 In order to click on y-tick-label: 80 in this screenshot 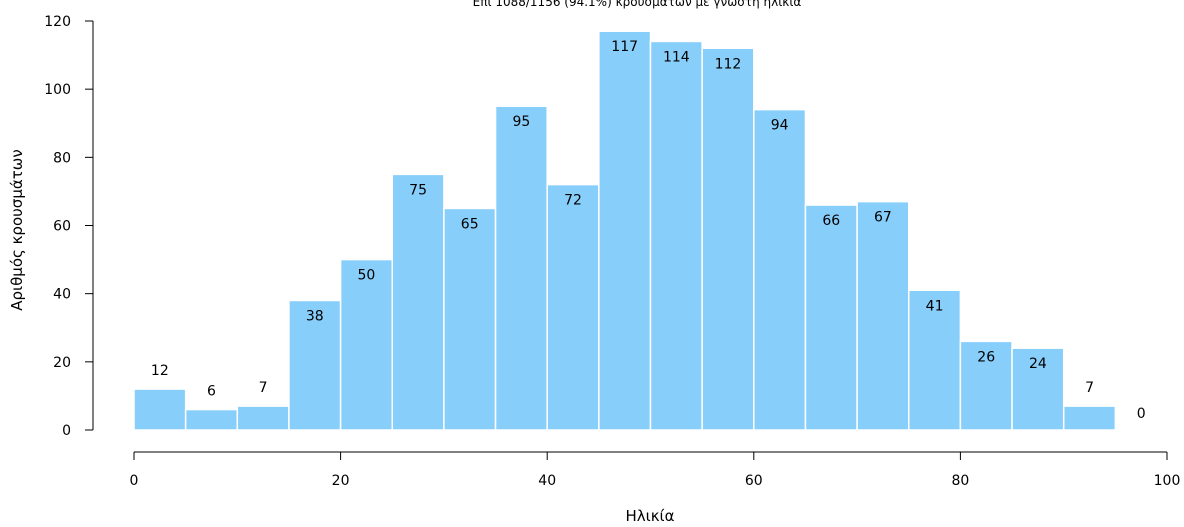, I will do `click(62, 158)`.